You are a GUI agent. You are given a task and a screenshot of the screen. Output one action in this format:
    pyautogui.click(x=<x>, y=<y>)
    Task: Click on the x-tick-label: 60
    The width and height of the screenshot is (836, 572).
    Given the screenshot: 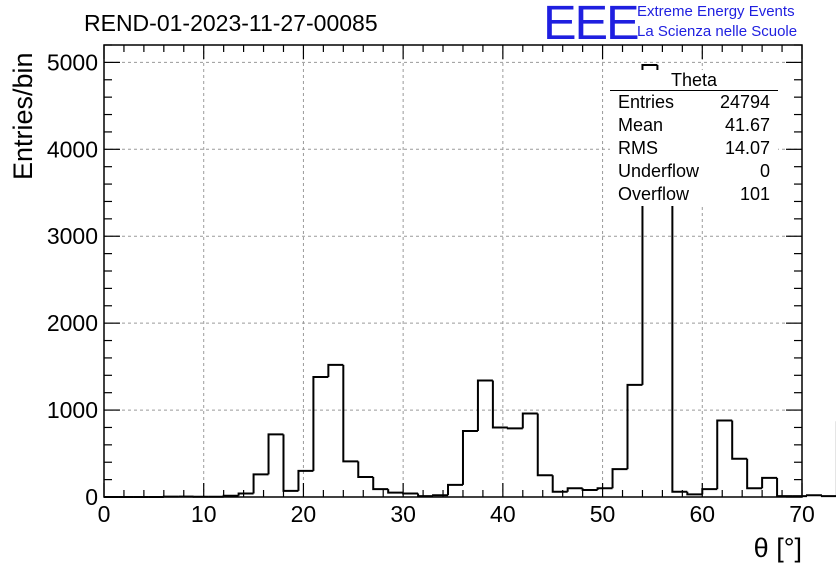 What is the action you would take?
    pyautogui.click(x=702, y=514)
    